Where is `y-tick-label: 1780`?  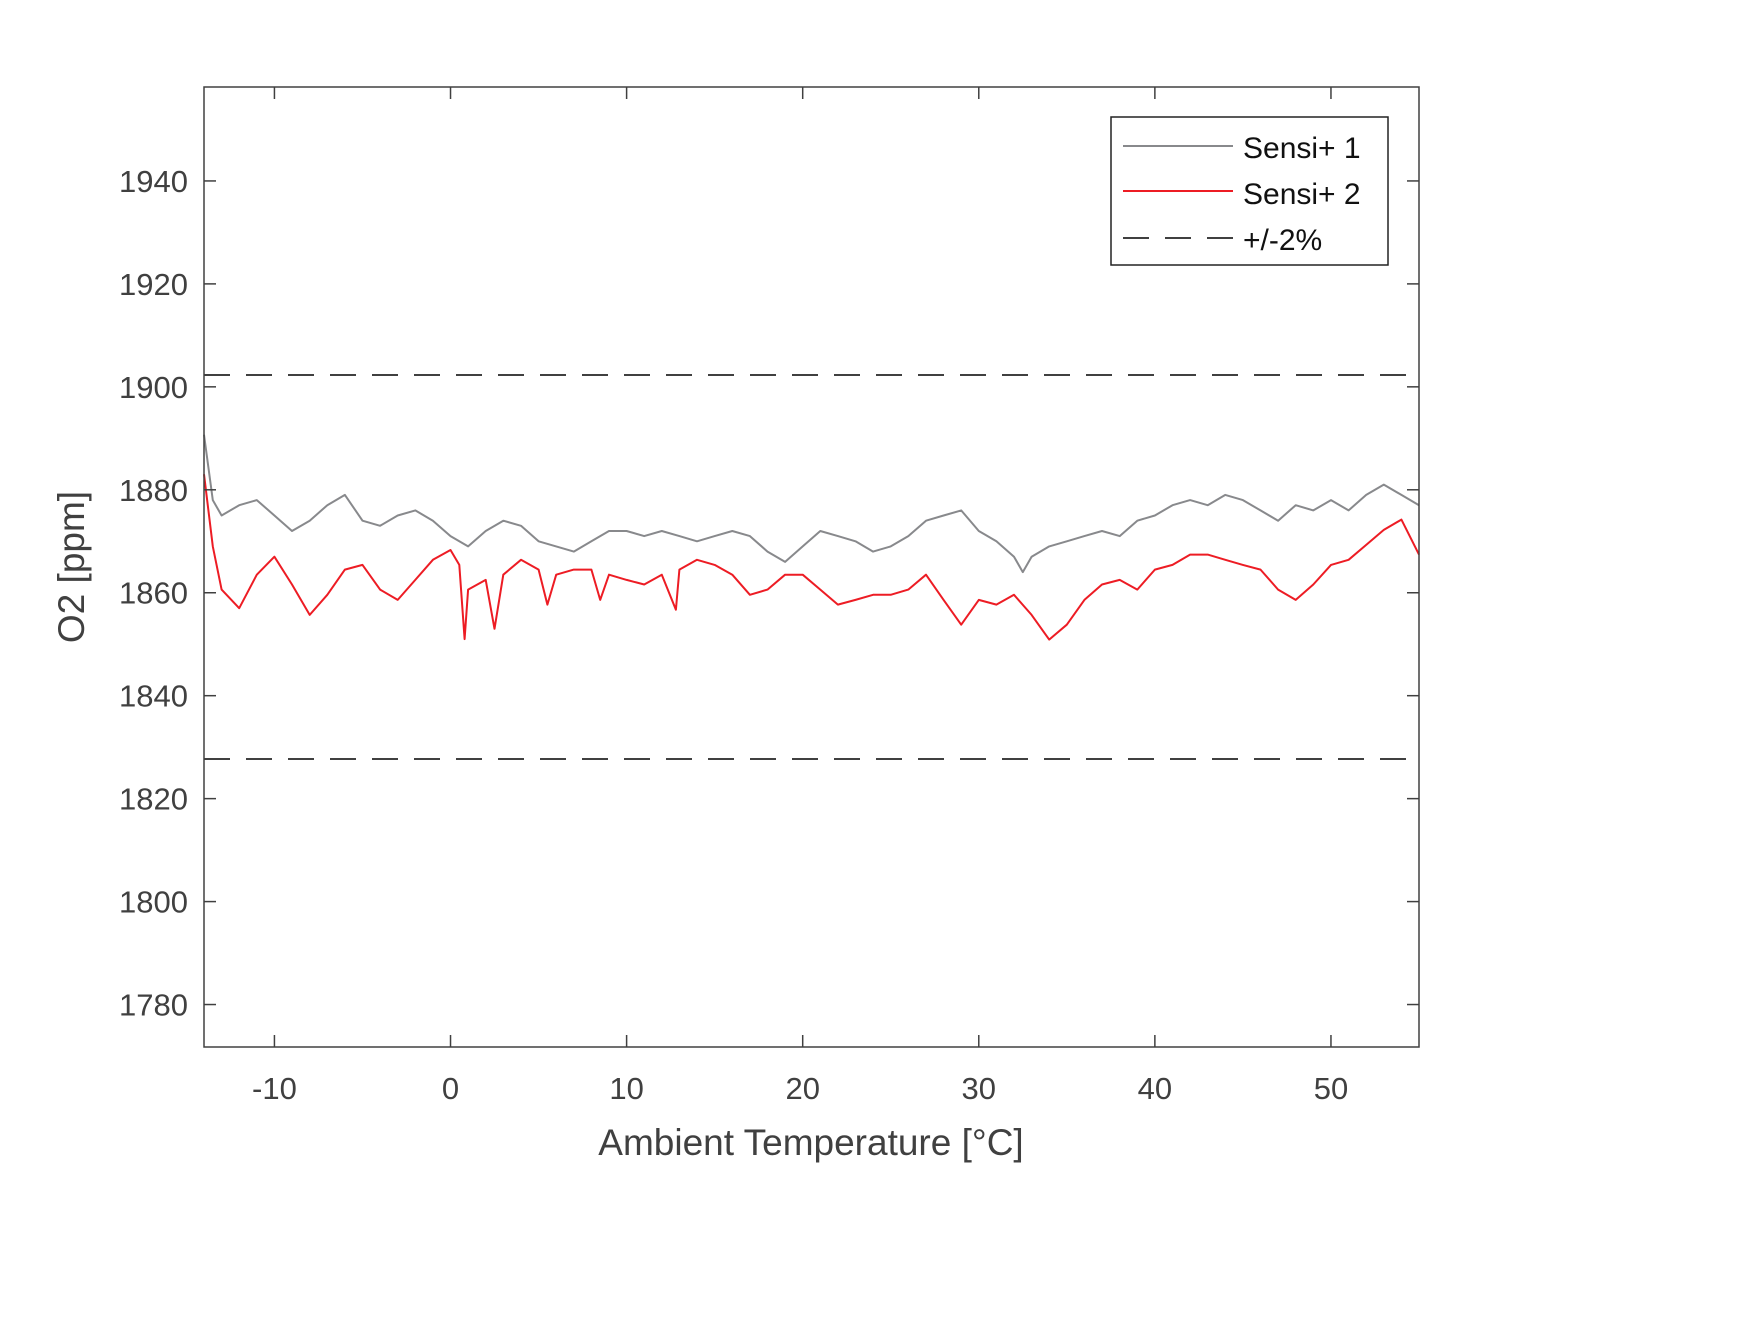
y-tick-label: 1780 is located at coordinates (153, 1005).